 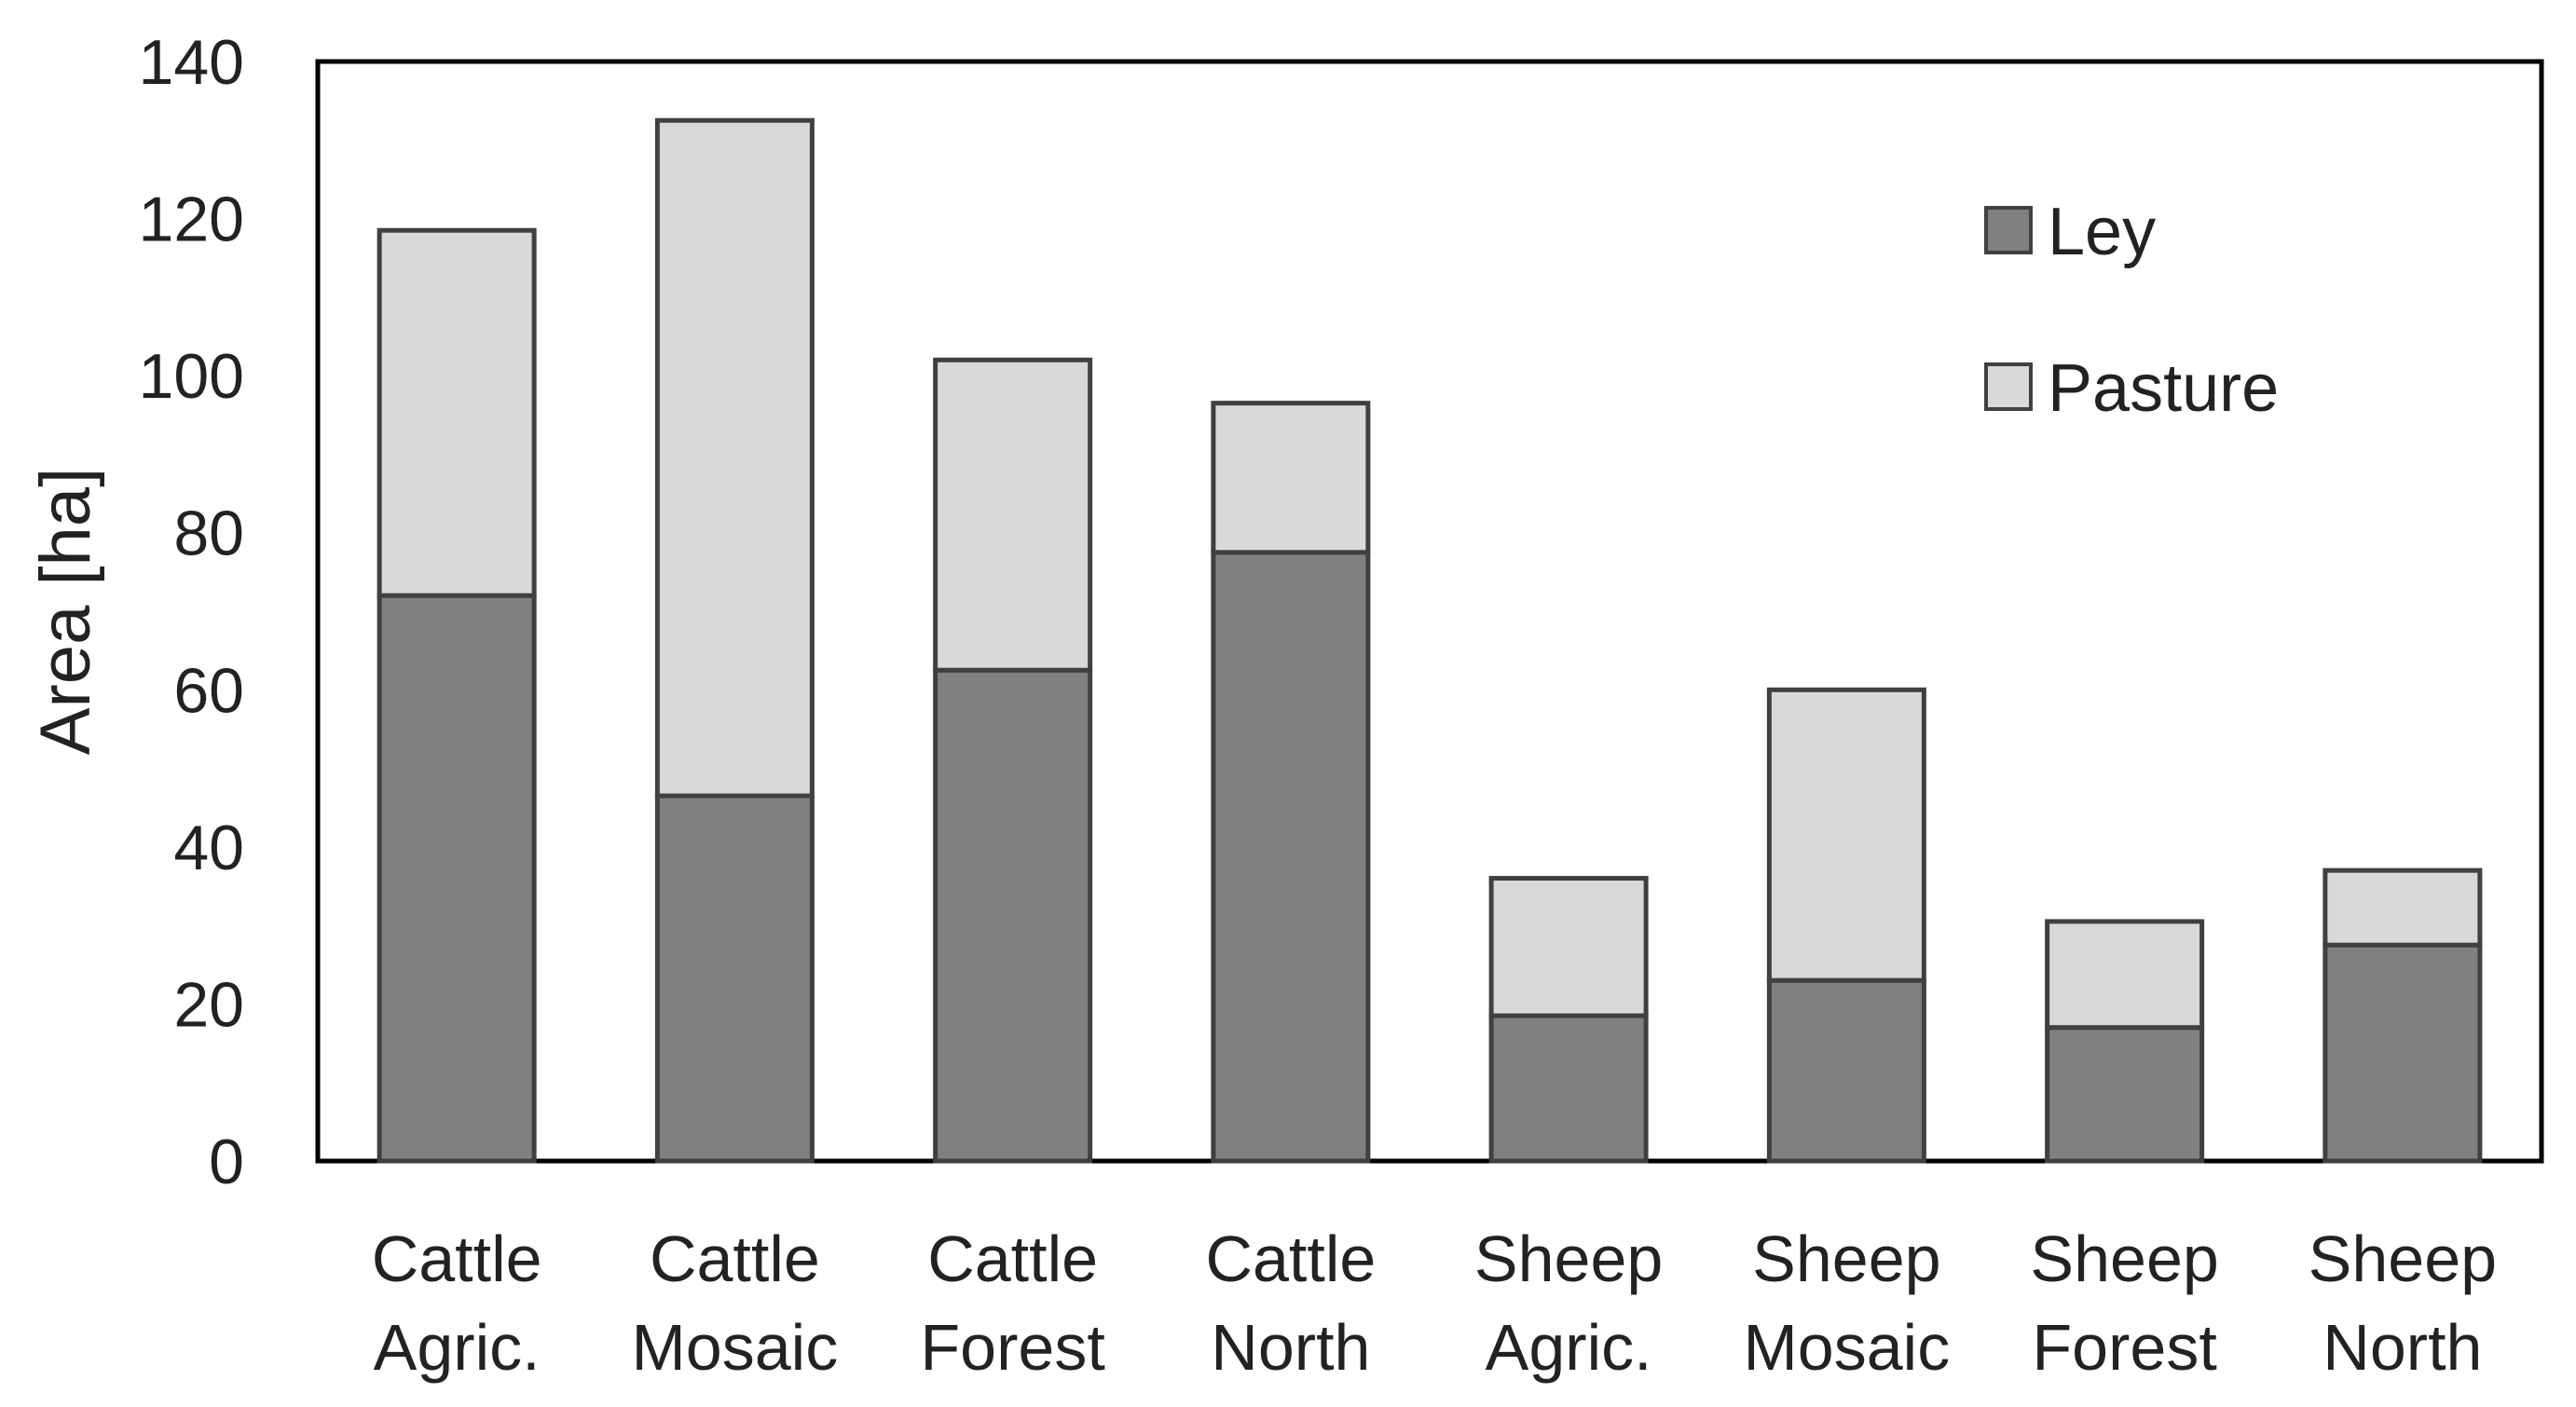 I want to click on legend-label-ley: Ley, so click(x=2102, y=232).